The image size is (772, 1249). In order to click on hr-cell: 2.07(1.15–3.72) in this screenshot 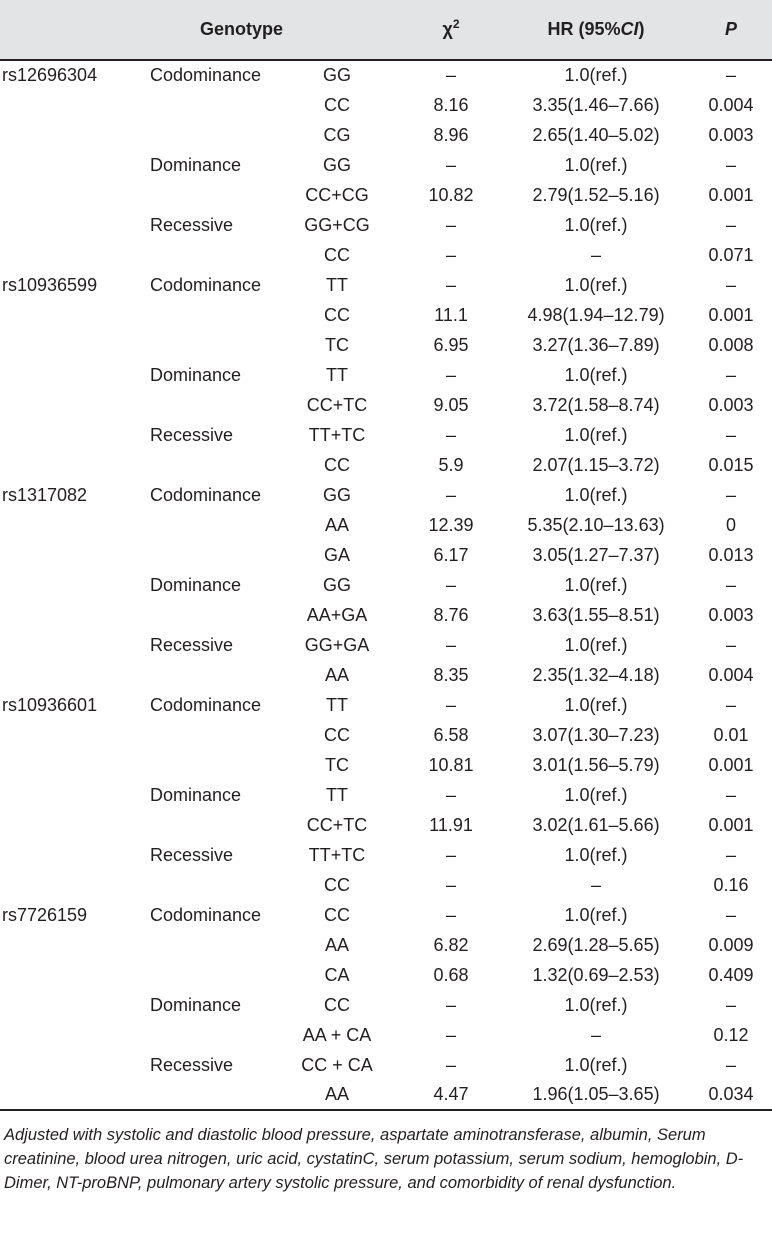, I will do `click(596, 464)`.